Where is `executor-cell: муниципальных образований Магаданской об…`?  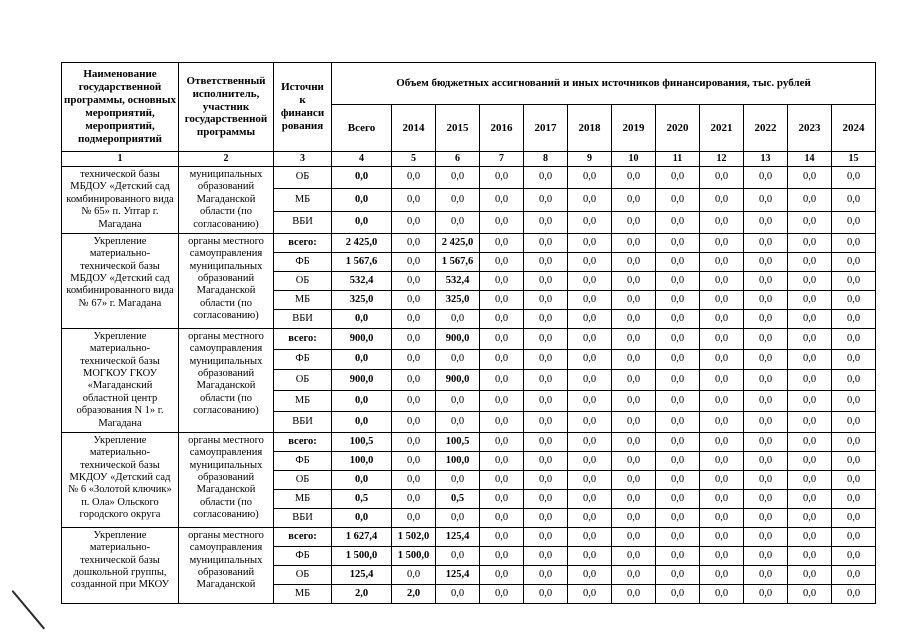
executor-cell: муниципальных образований Магаданской об… is located at coordinates (226, 200).